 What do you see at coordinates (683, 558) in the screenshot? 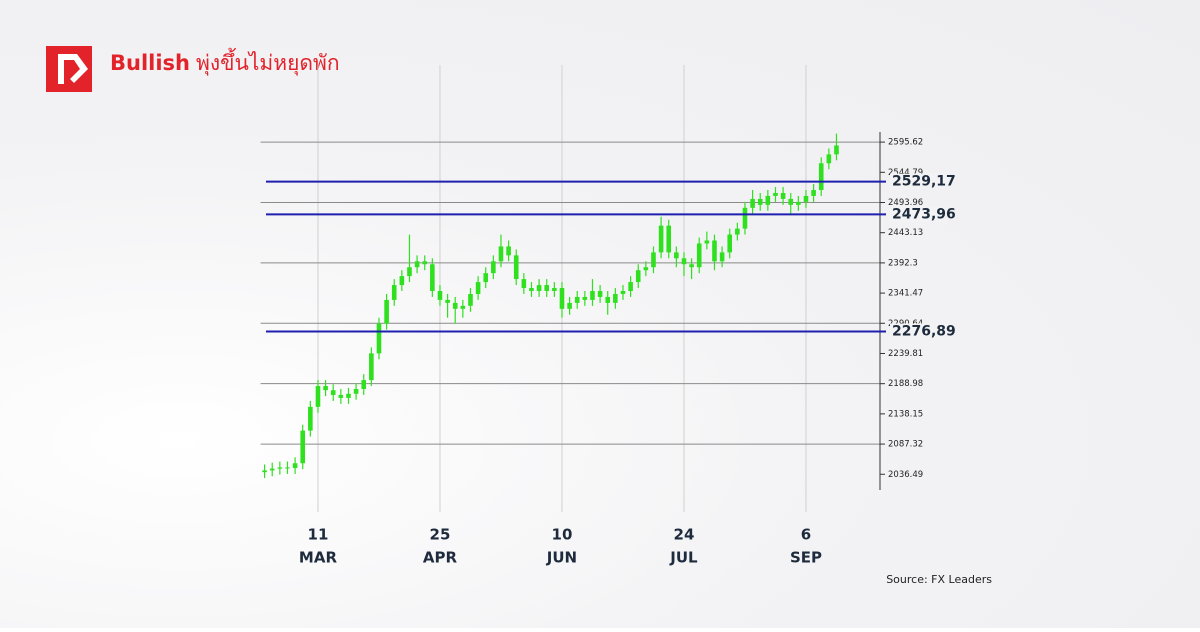
I see `x-tick-month: JUL` at bounding box center [683, 558].